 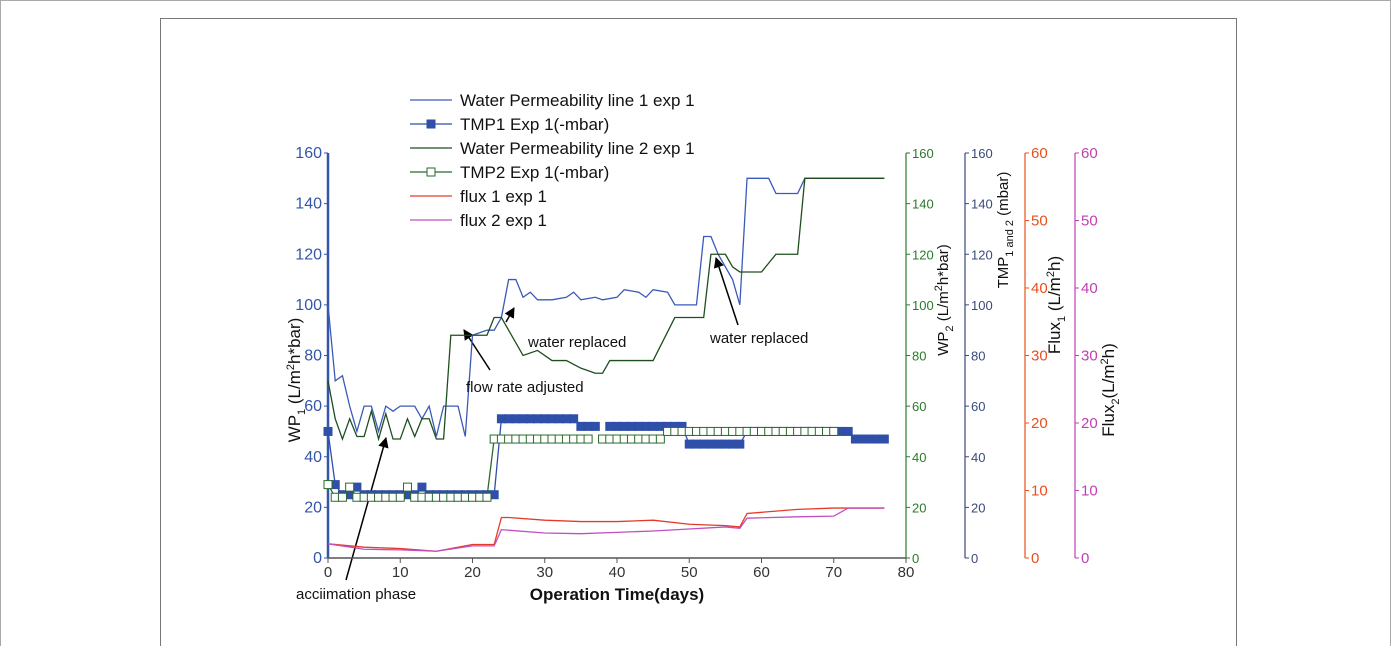 I want to click on legend-label: Water Permeability line 2 exp 1, so click(x=577, y=148).